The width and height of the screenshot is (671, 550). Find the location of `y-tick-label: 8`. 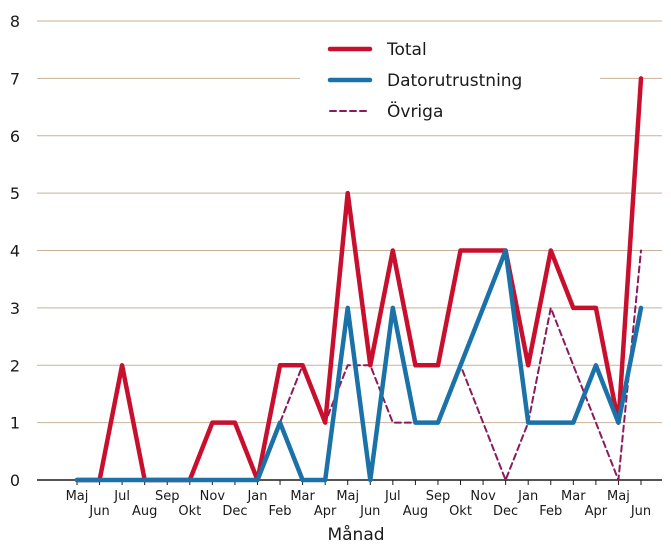

y-tick-label: 8 is located at coordinates (15, 21).